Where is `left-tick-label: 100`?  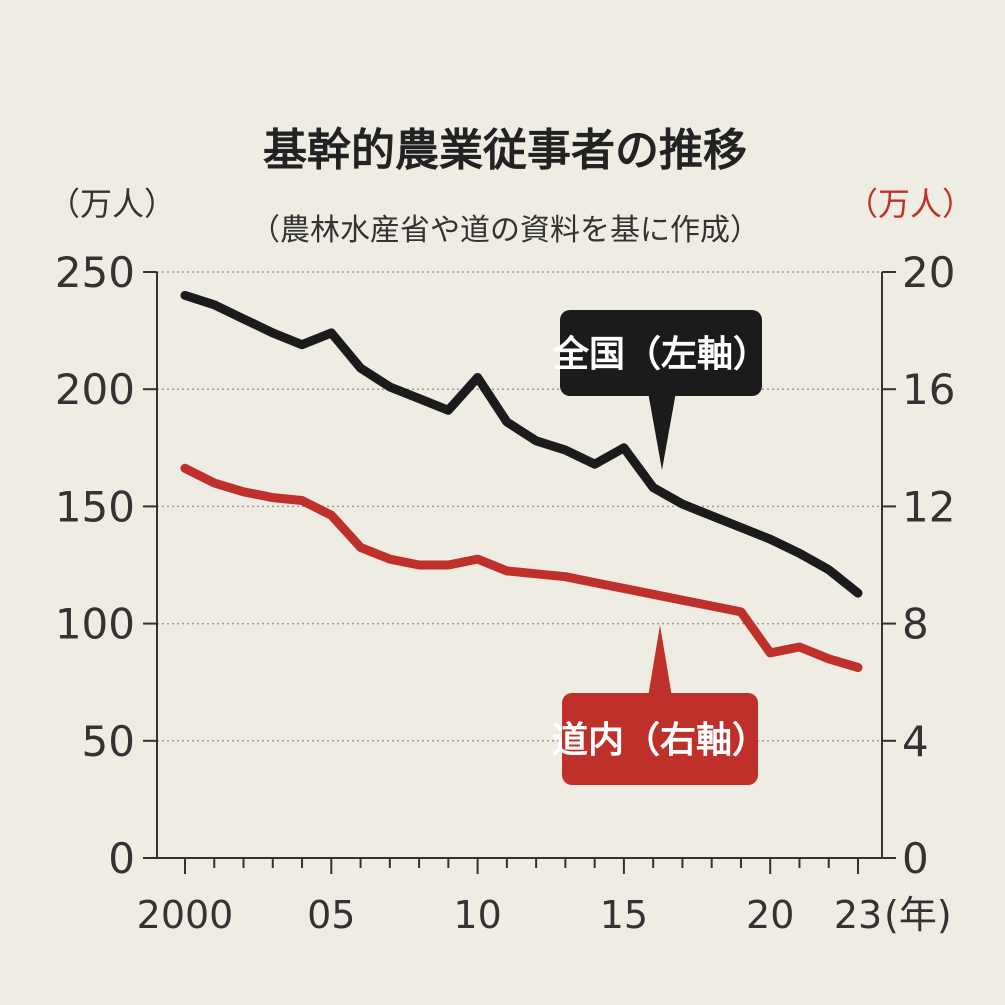 left-tick-label: 100 is located at coordinates (95, 624).